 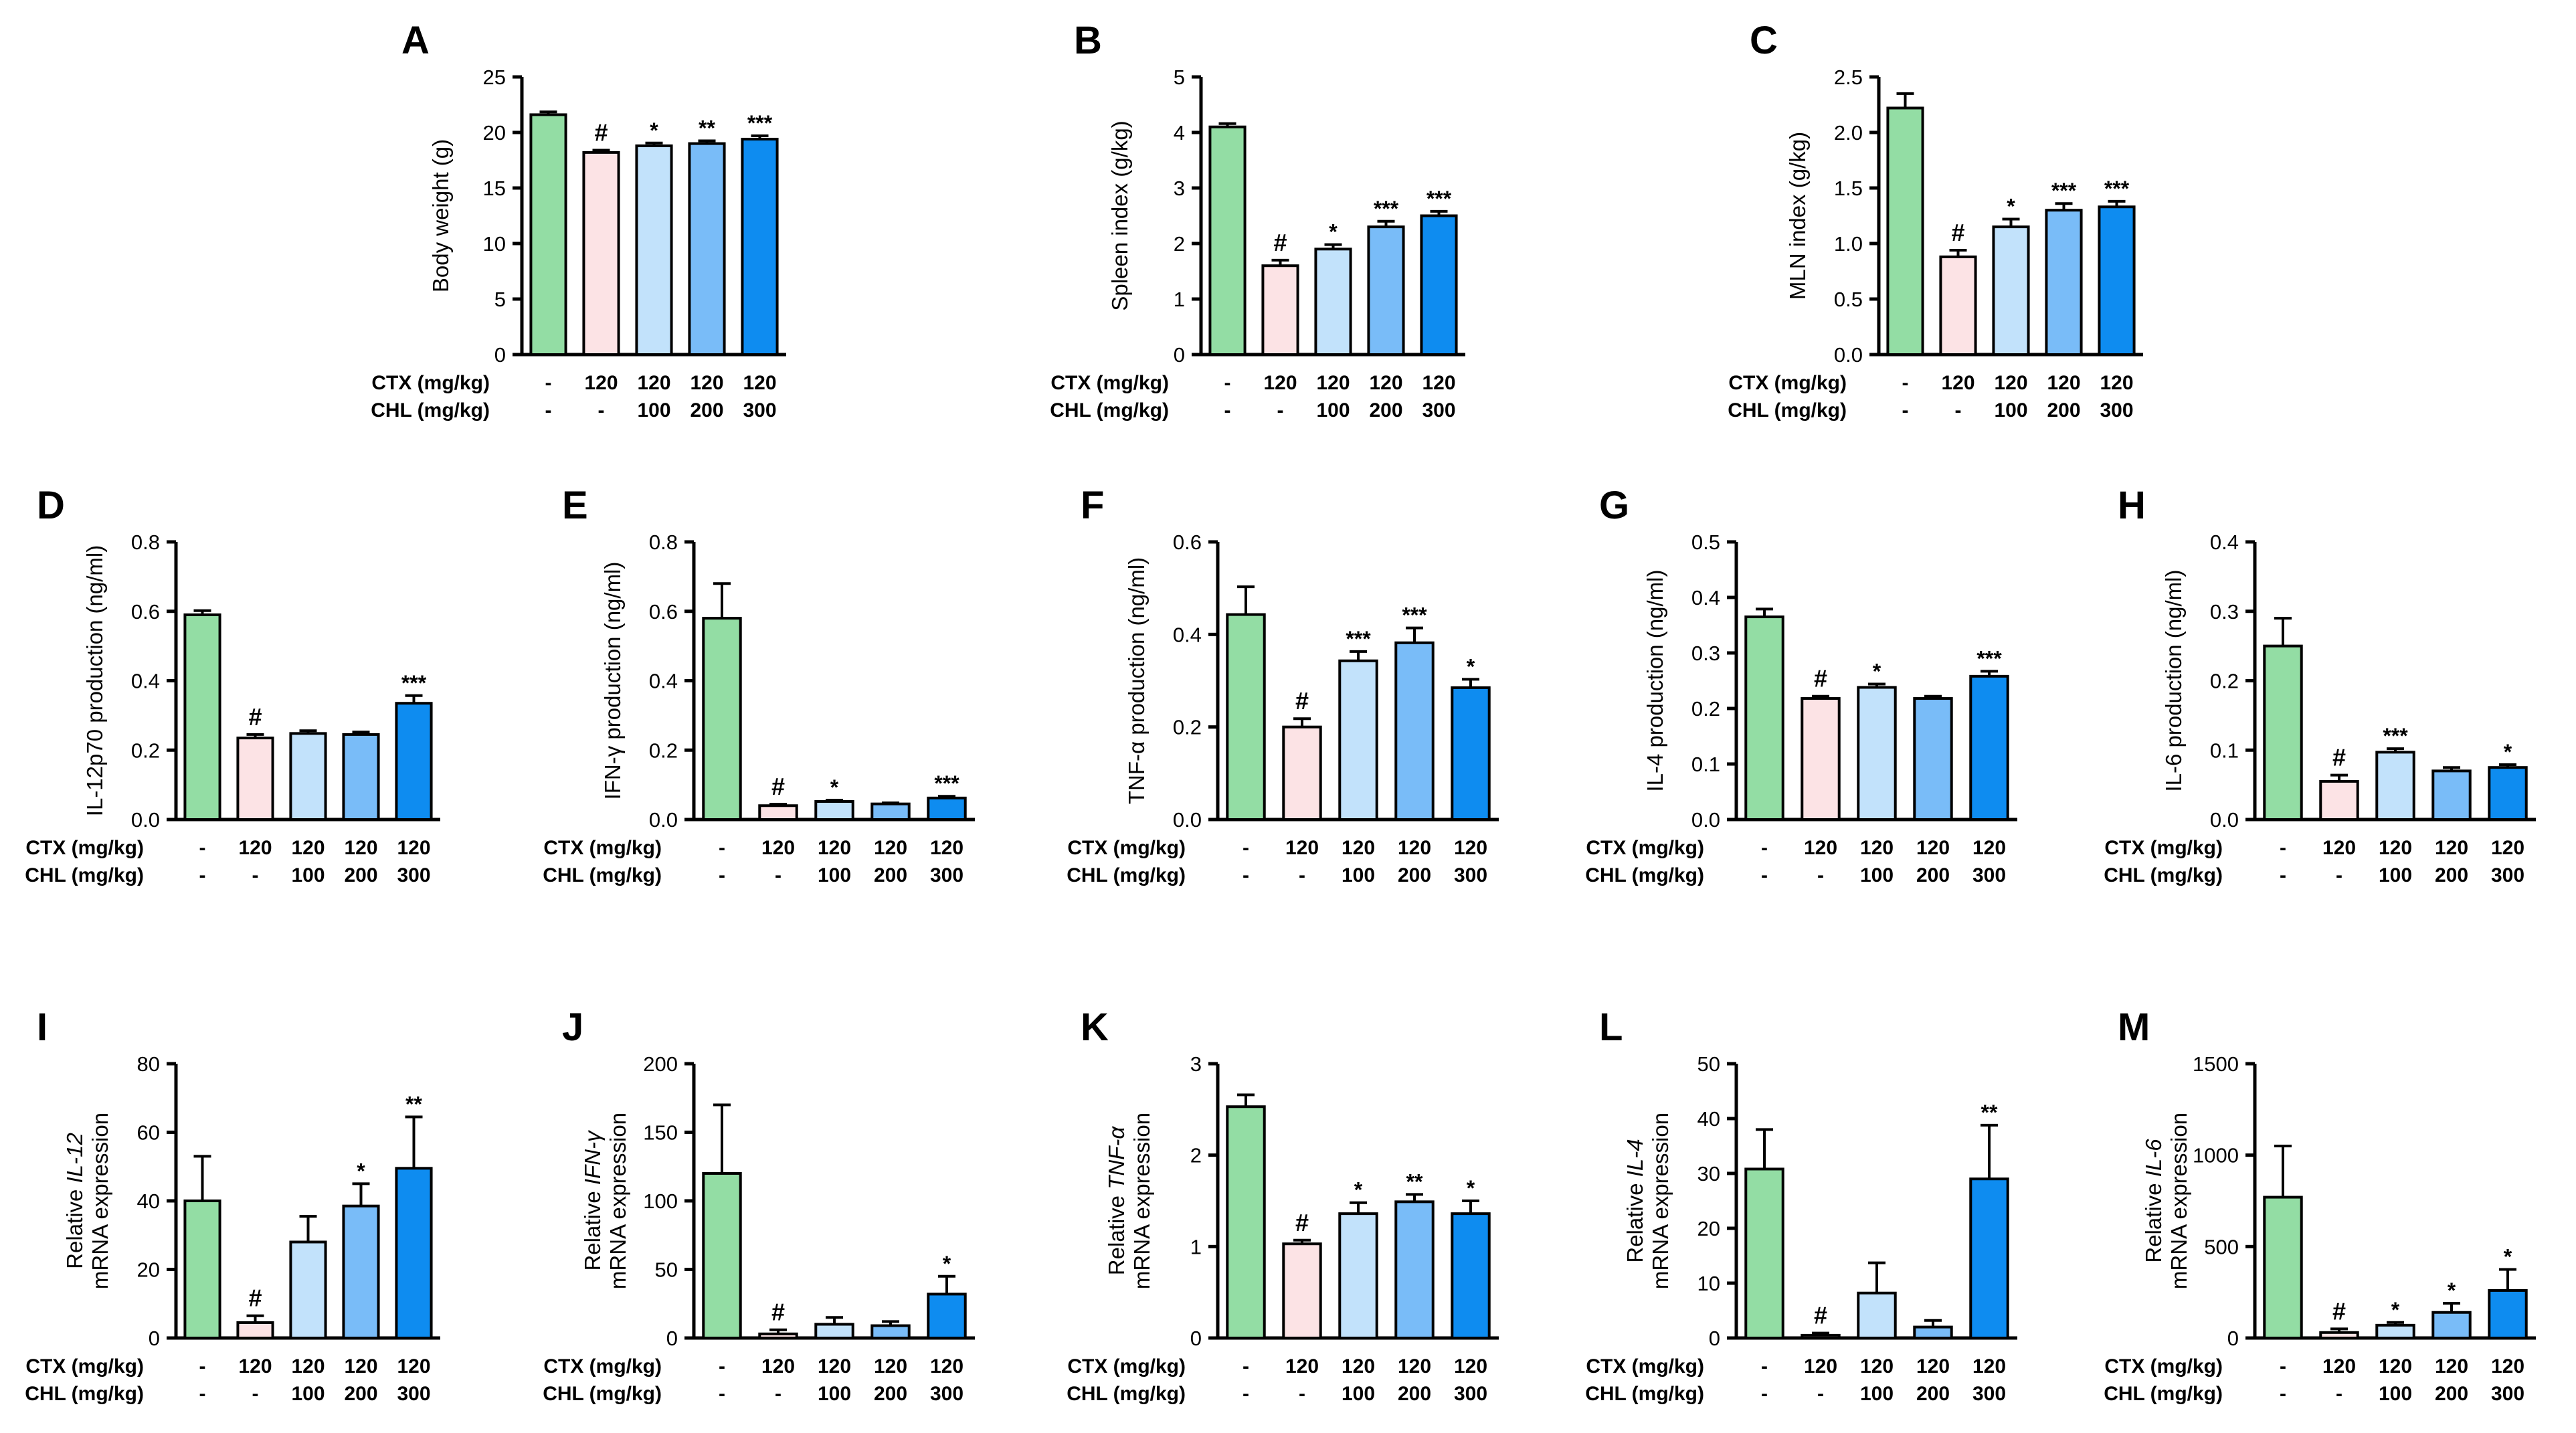 What do you see at coordinates (51, 505) in the screenshot?
I see `panel-label: D` at bounding box center [51, 505].